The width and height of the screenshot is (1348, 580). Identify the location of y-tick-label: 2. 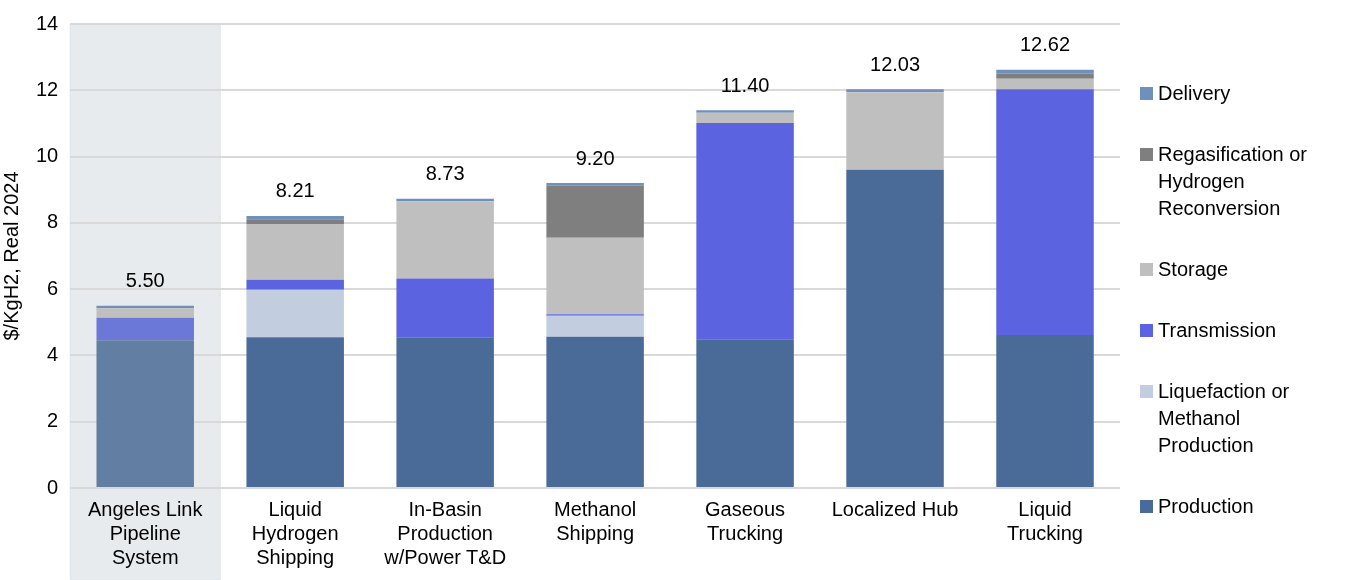
(53, 420).